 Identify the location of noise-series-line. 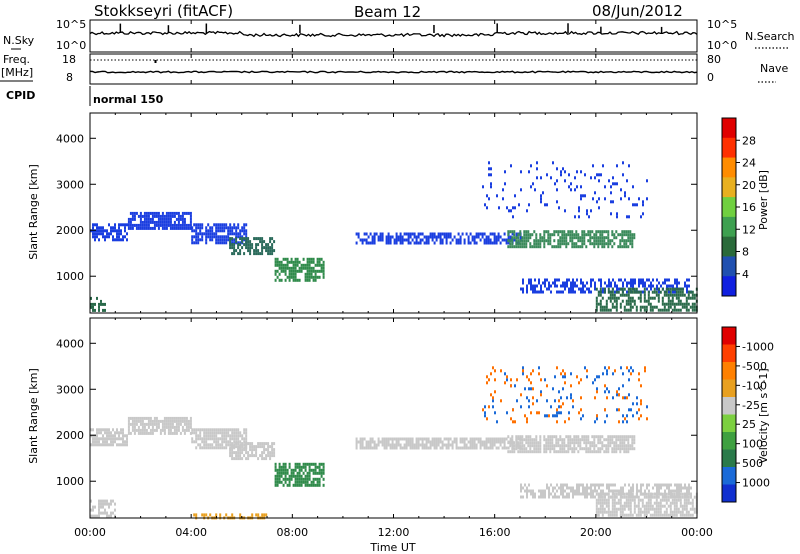
(393, 34).